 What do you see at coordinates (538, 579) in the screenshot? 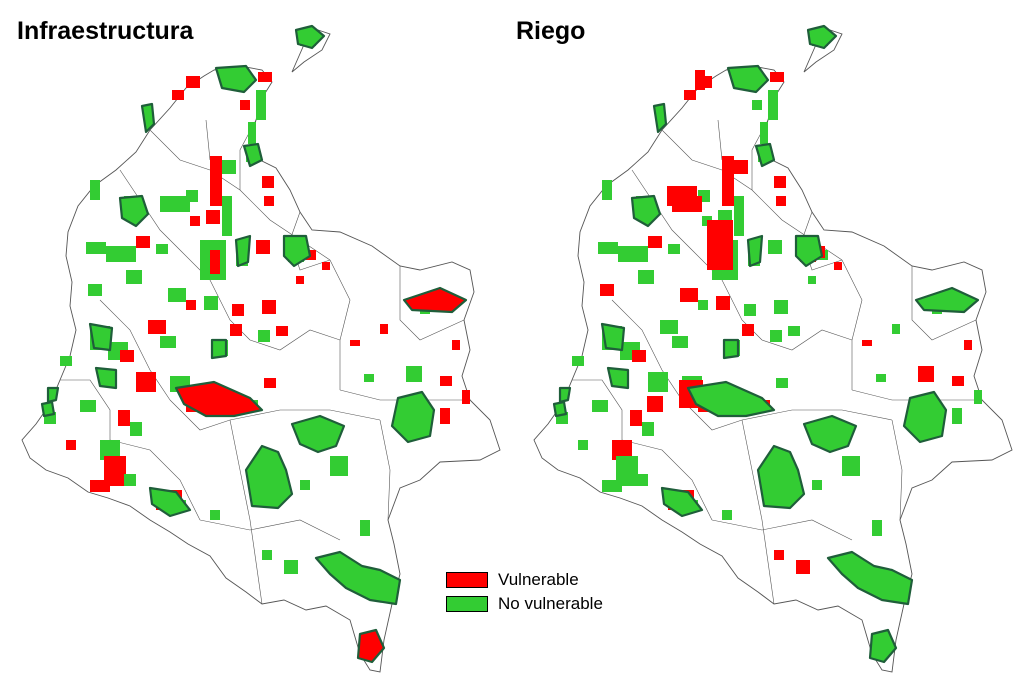
I see `legend-label-vulnerable: Vulnerable` at bounding box center [538, 579].